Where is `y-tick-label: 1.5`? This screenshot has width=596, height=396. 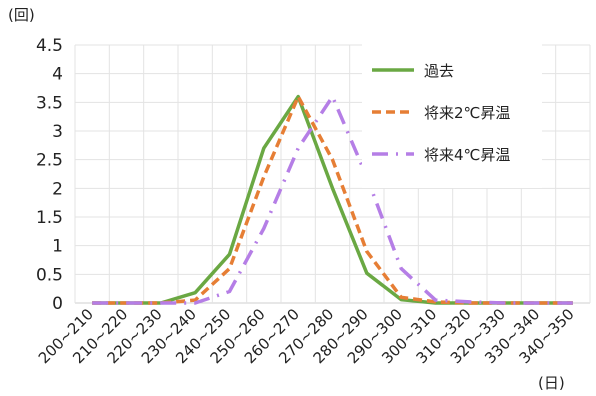
y-tick-label: 1.5 is located at coordinates (49, 218).